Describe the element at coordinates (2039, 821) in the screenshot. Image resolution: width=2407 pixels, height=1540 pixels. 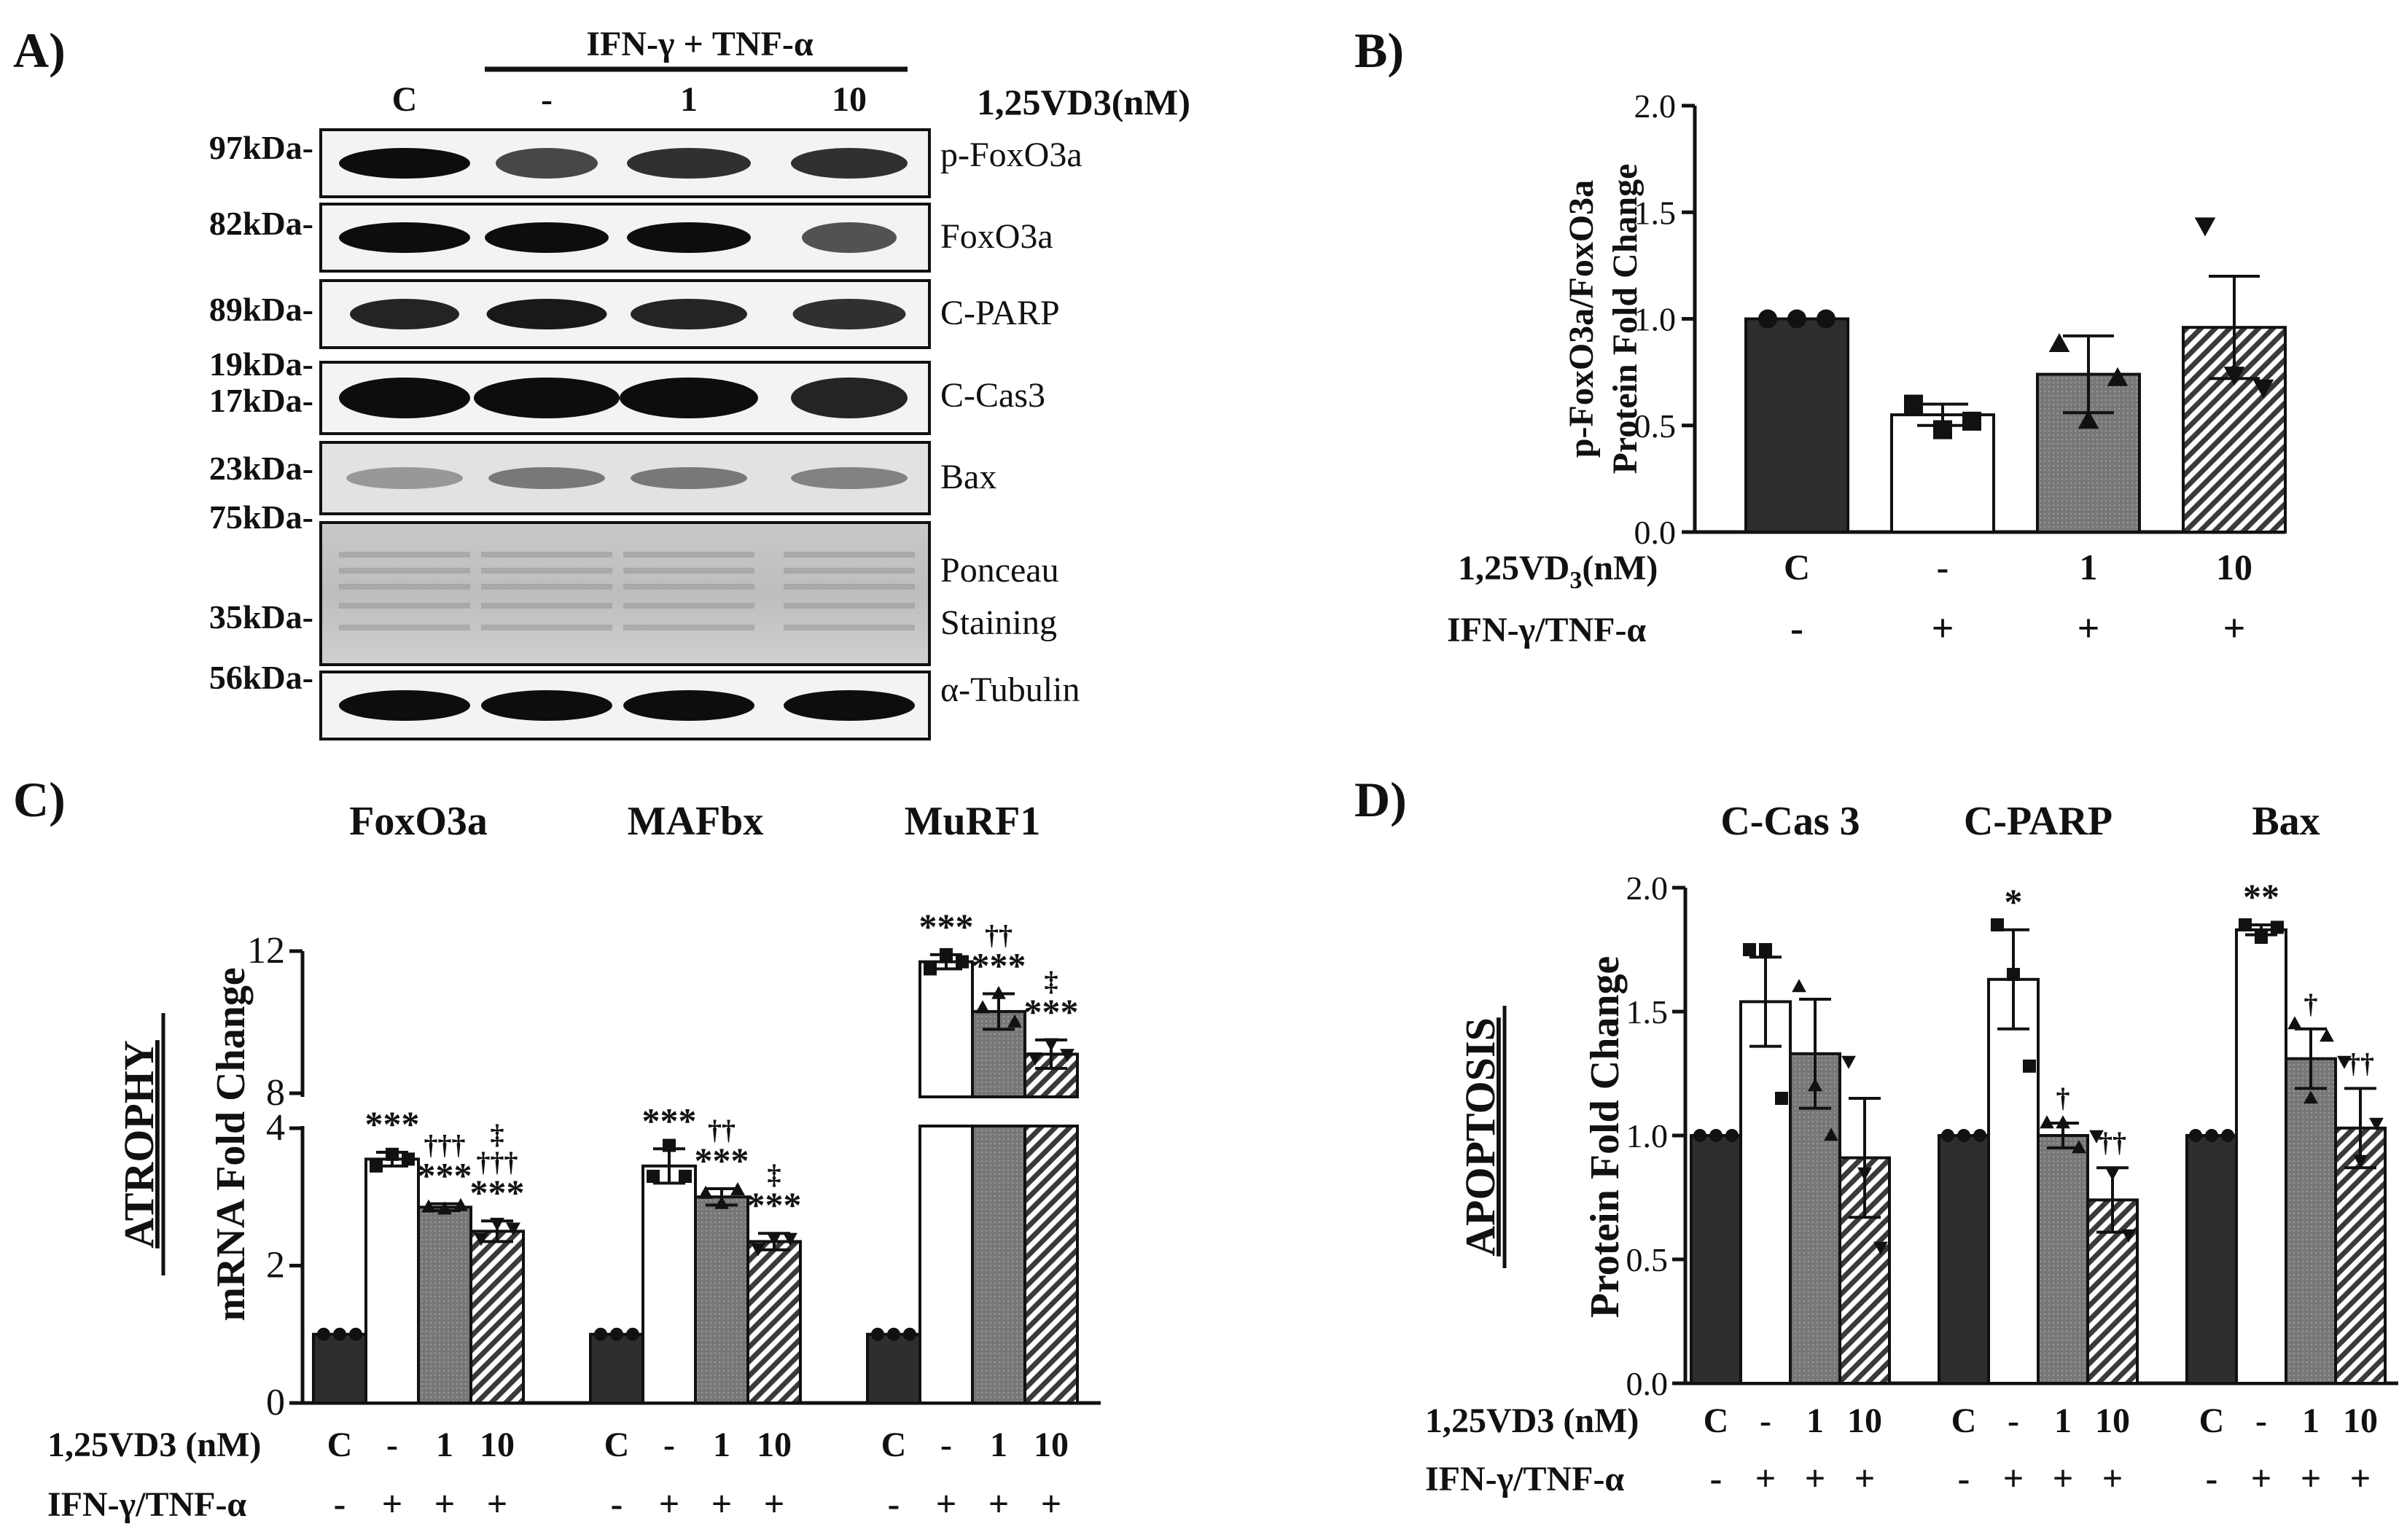
I see `group-name: C-PARP` at that location.